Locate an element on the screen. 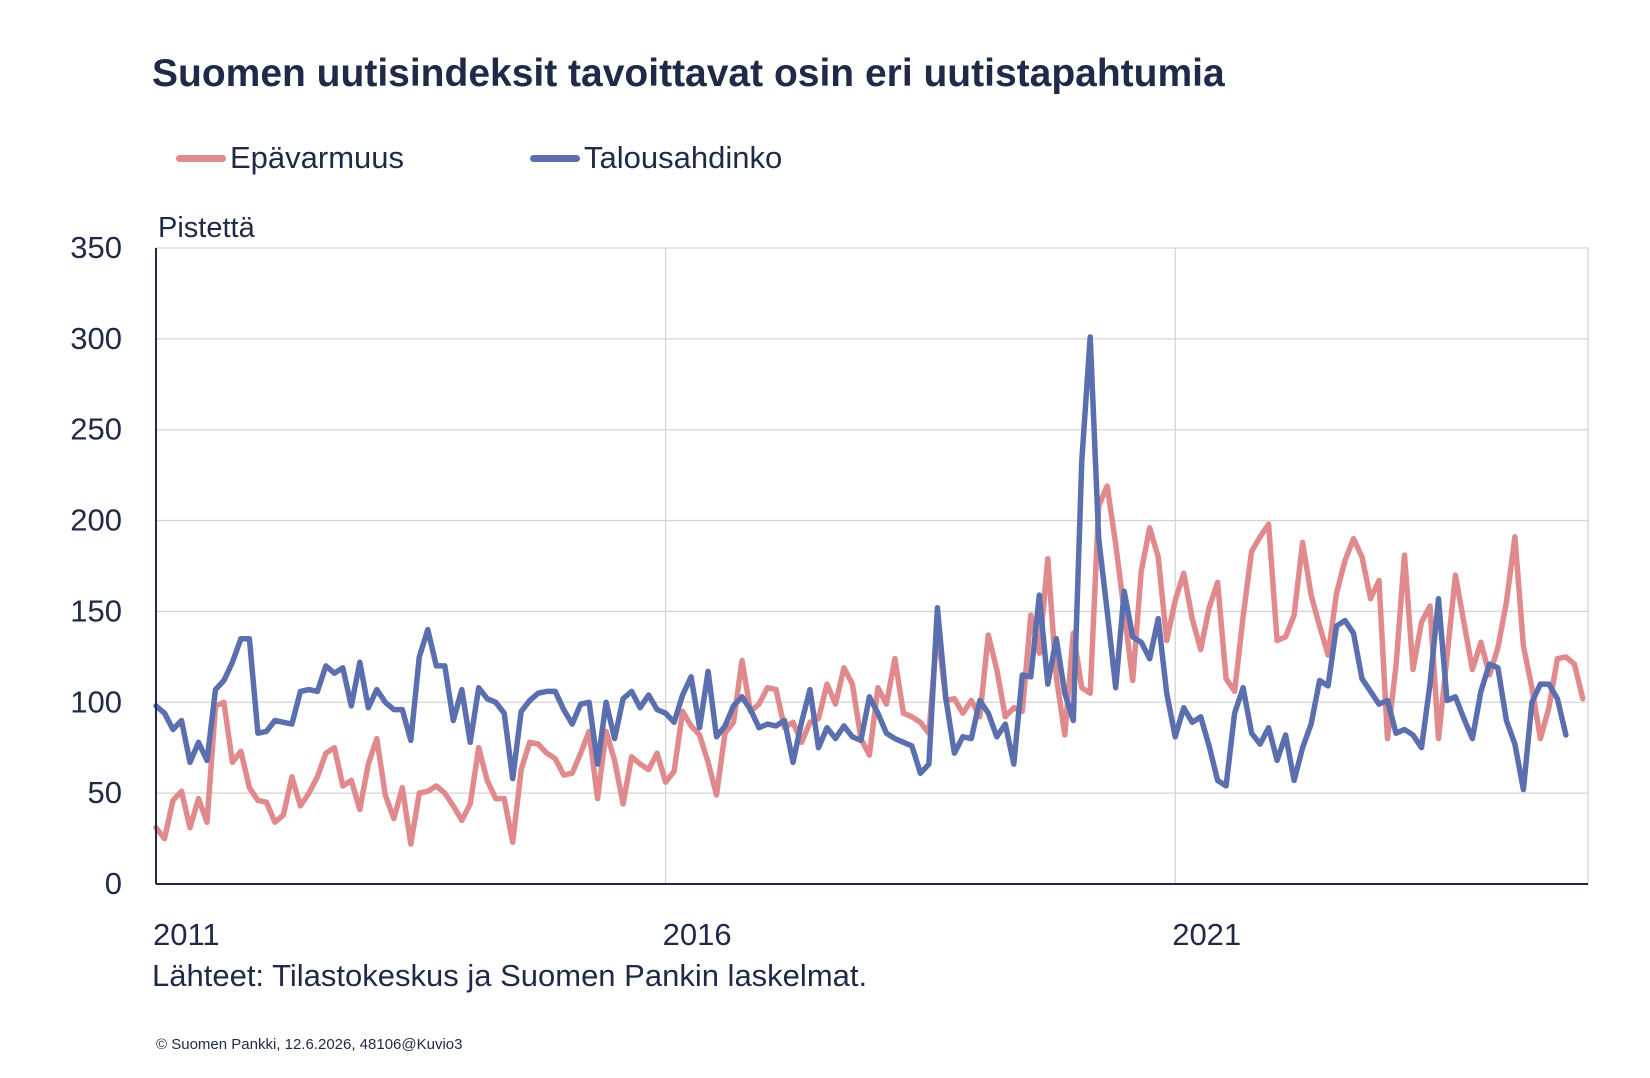  x-tick-label: 2011 is located at coordinates (186, 934).